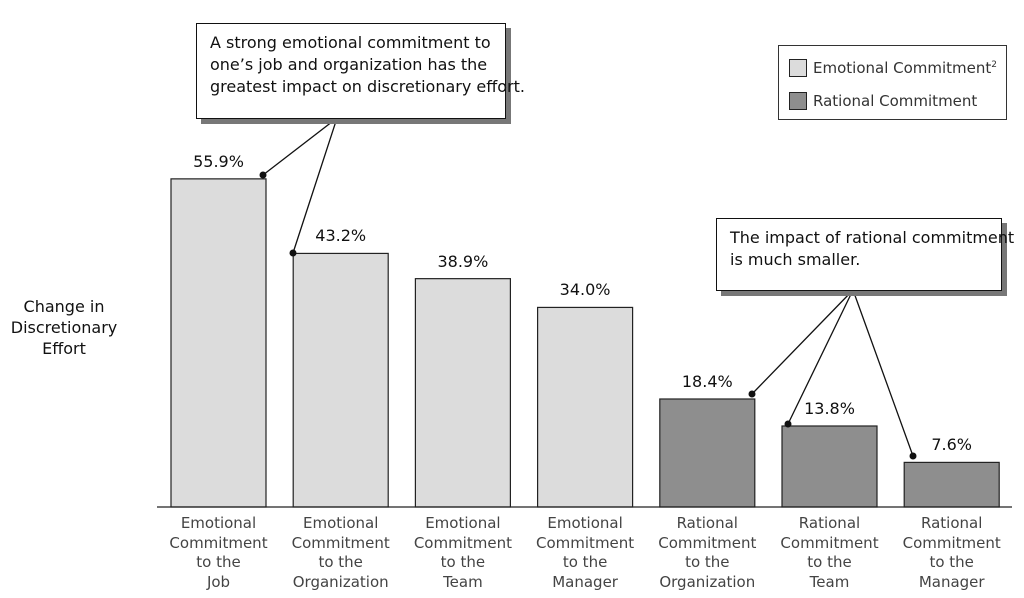 The width and height of the screenshot is (1024, 598). What do you see at coordinates (341, 236) in the screenshot?
I see `data-label: 43.2%` at bounding box center [341, 236].